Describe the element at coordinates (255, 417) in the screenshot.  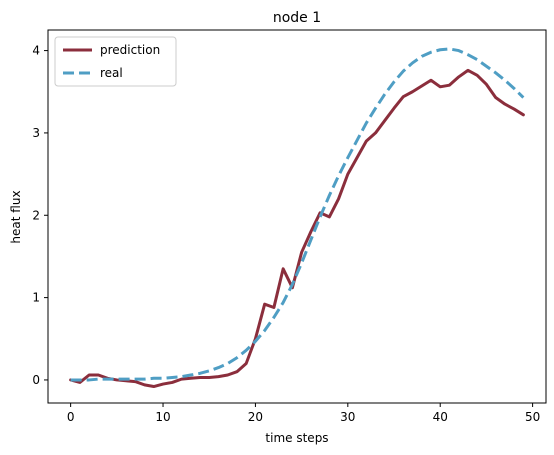
I see `x-tick-label: 20` at that location.